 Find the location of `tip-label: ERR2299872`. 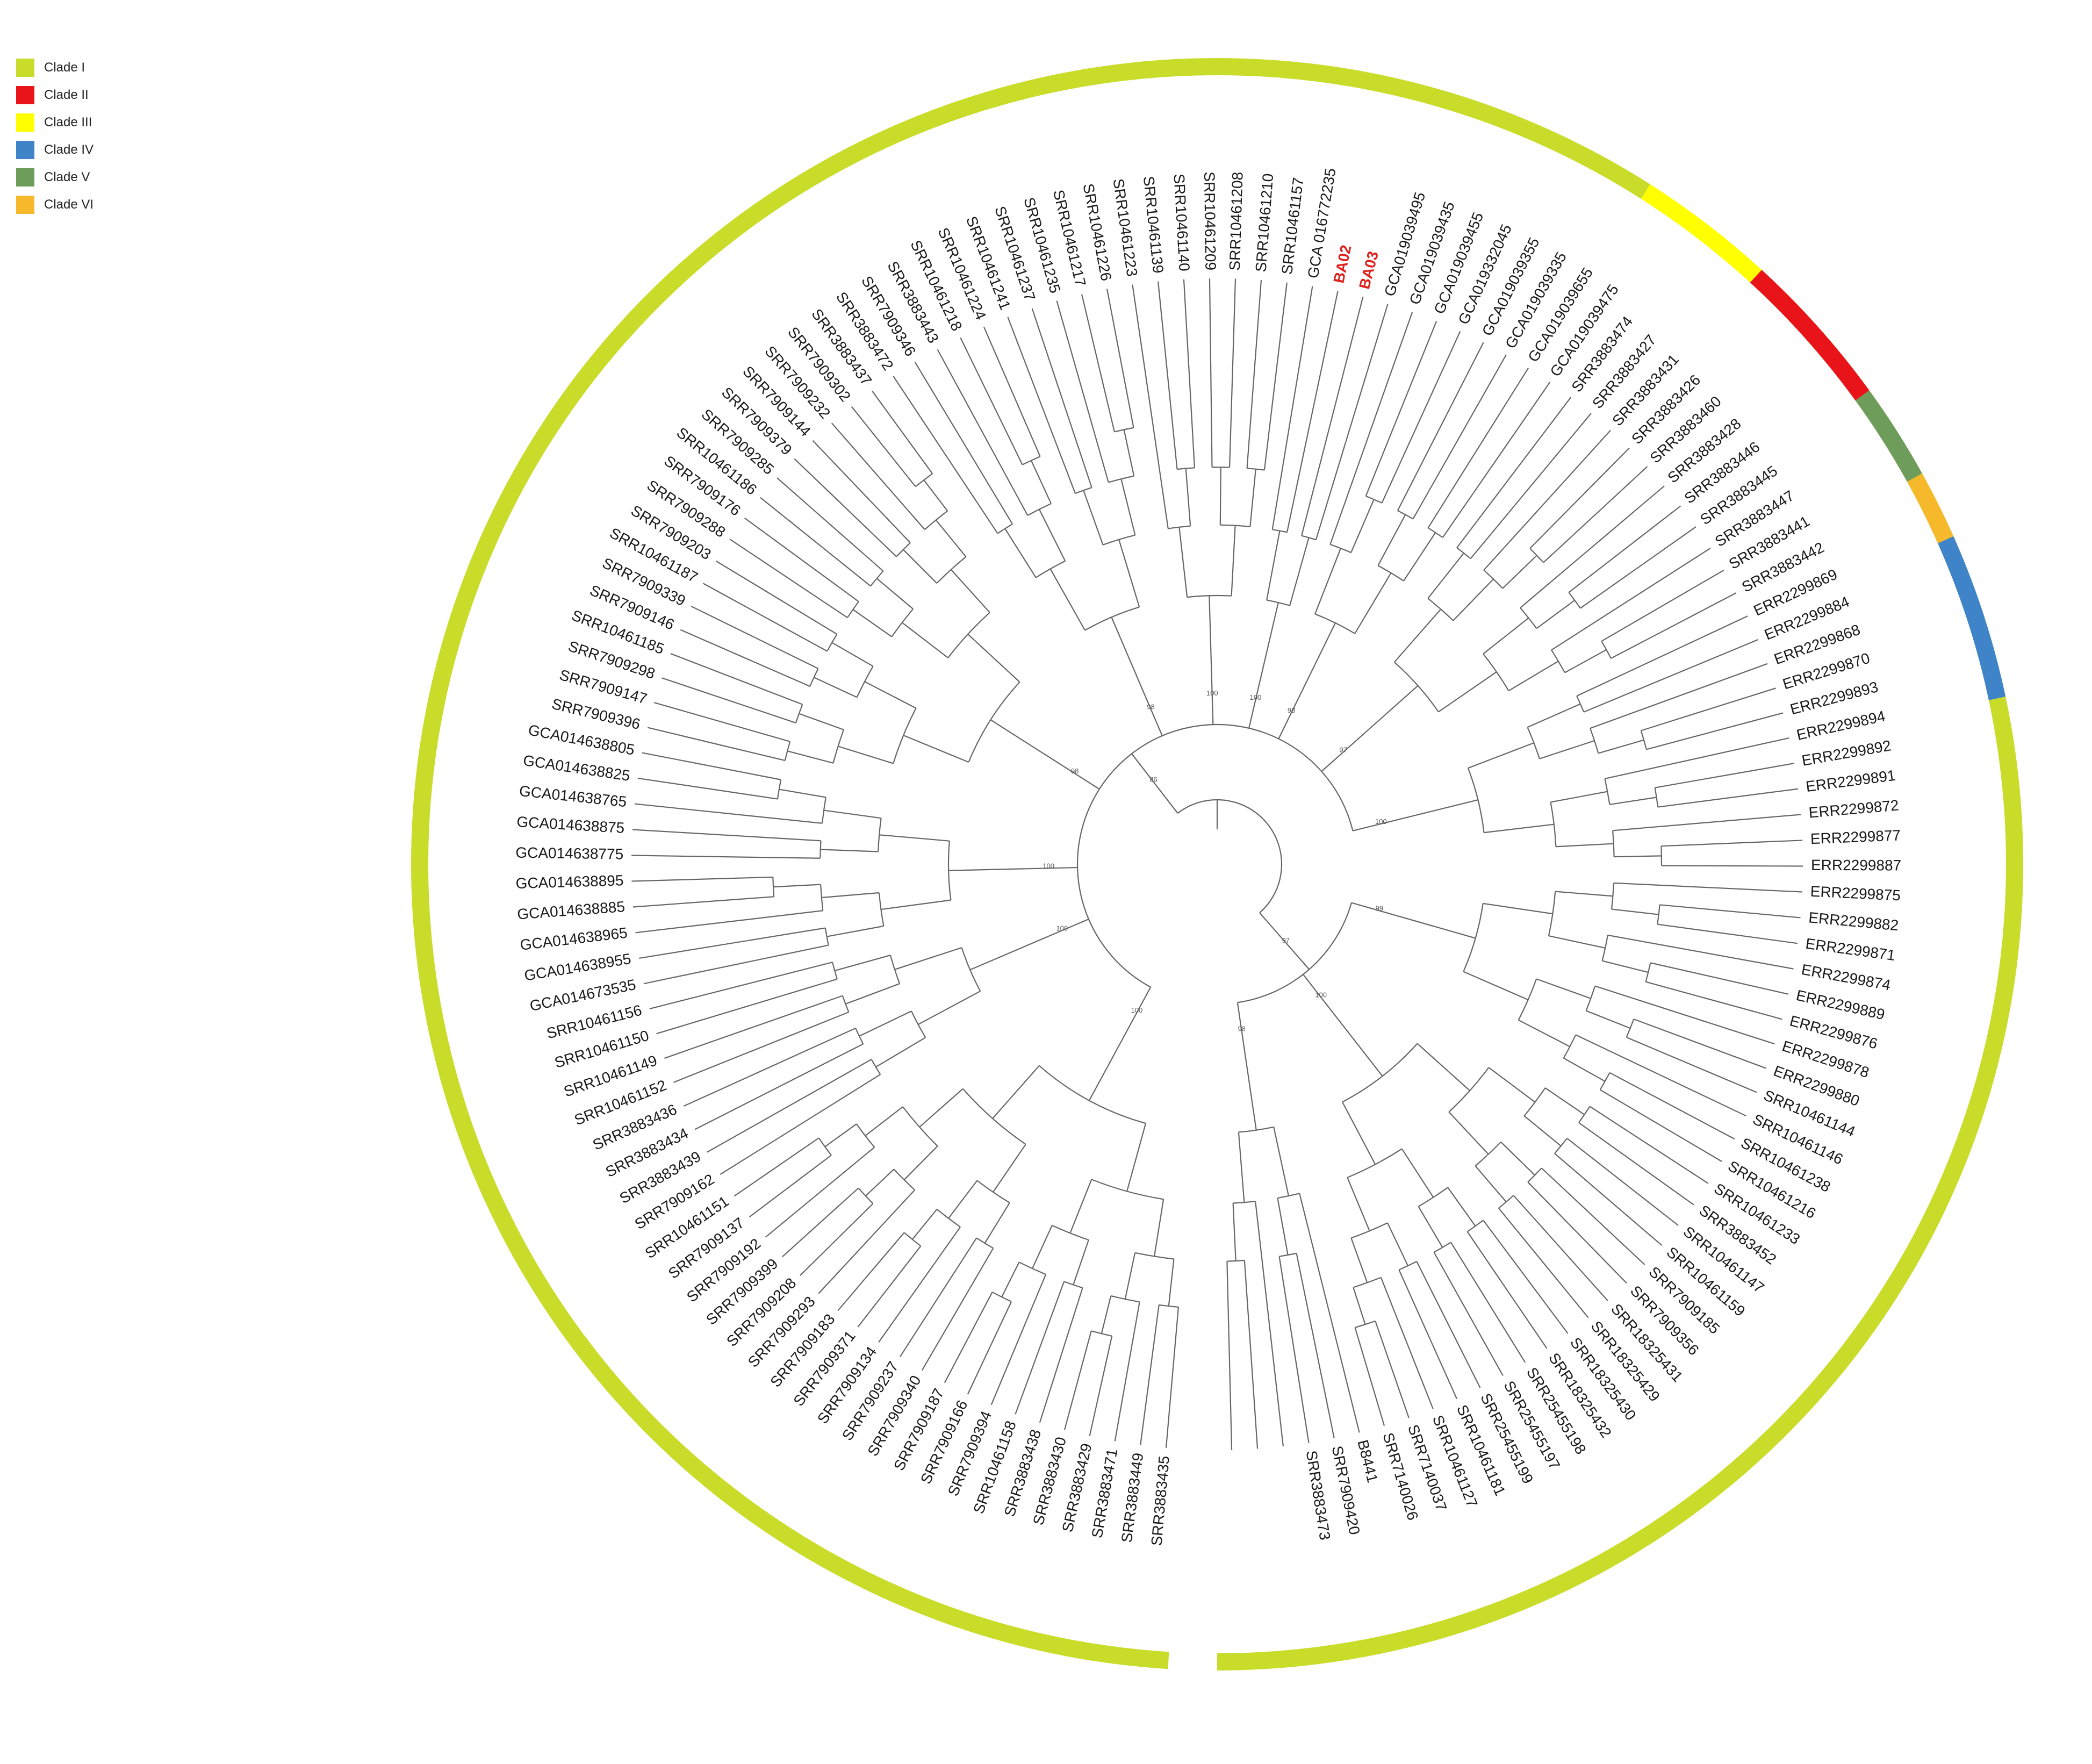

tip-label: ERR2299872 is located at coordinates (1854, 809).